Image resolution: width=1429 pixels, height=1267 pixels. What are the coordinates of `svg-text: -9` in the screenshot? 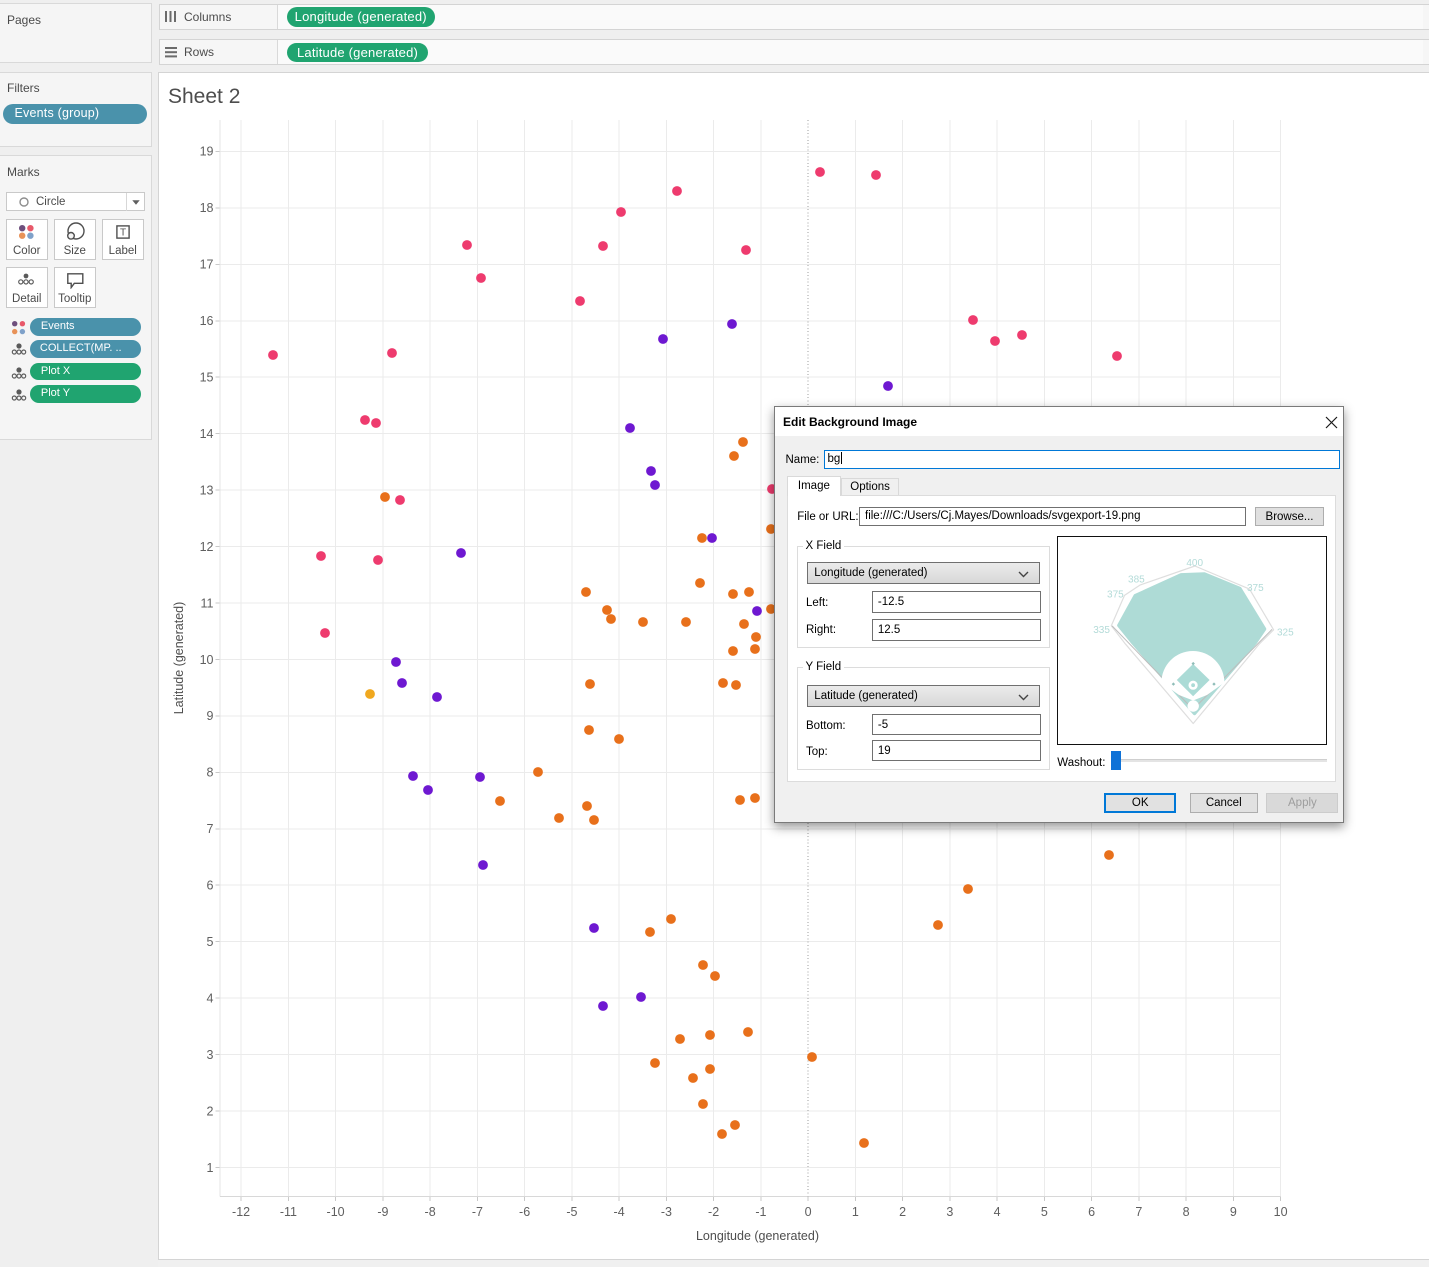 It's located at (382, 1212).